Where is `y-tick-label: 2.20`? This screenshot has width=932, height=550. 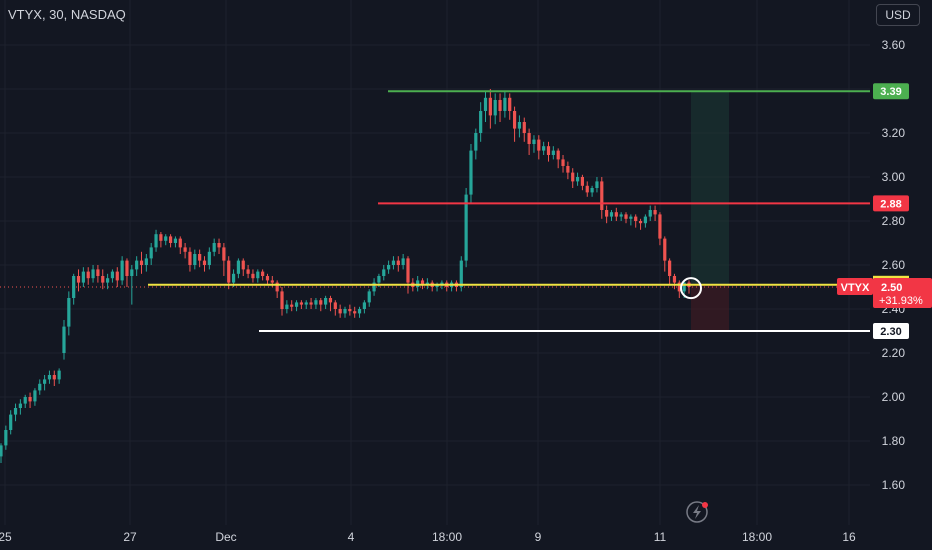 y-tick-label: 2.20 is located at coordinates (894, 353).